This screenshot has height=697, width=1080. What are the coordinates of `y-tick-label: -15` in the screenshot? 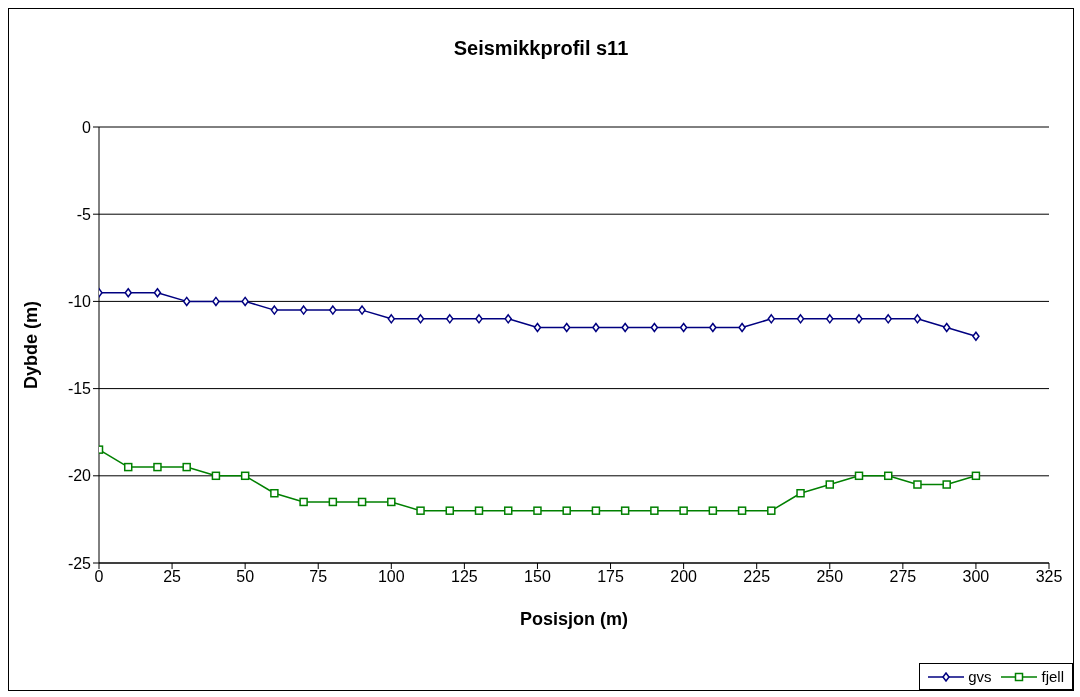 It's located at (79, 389).